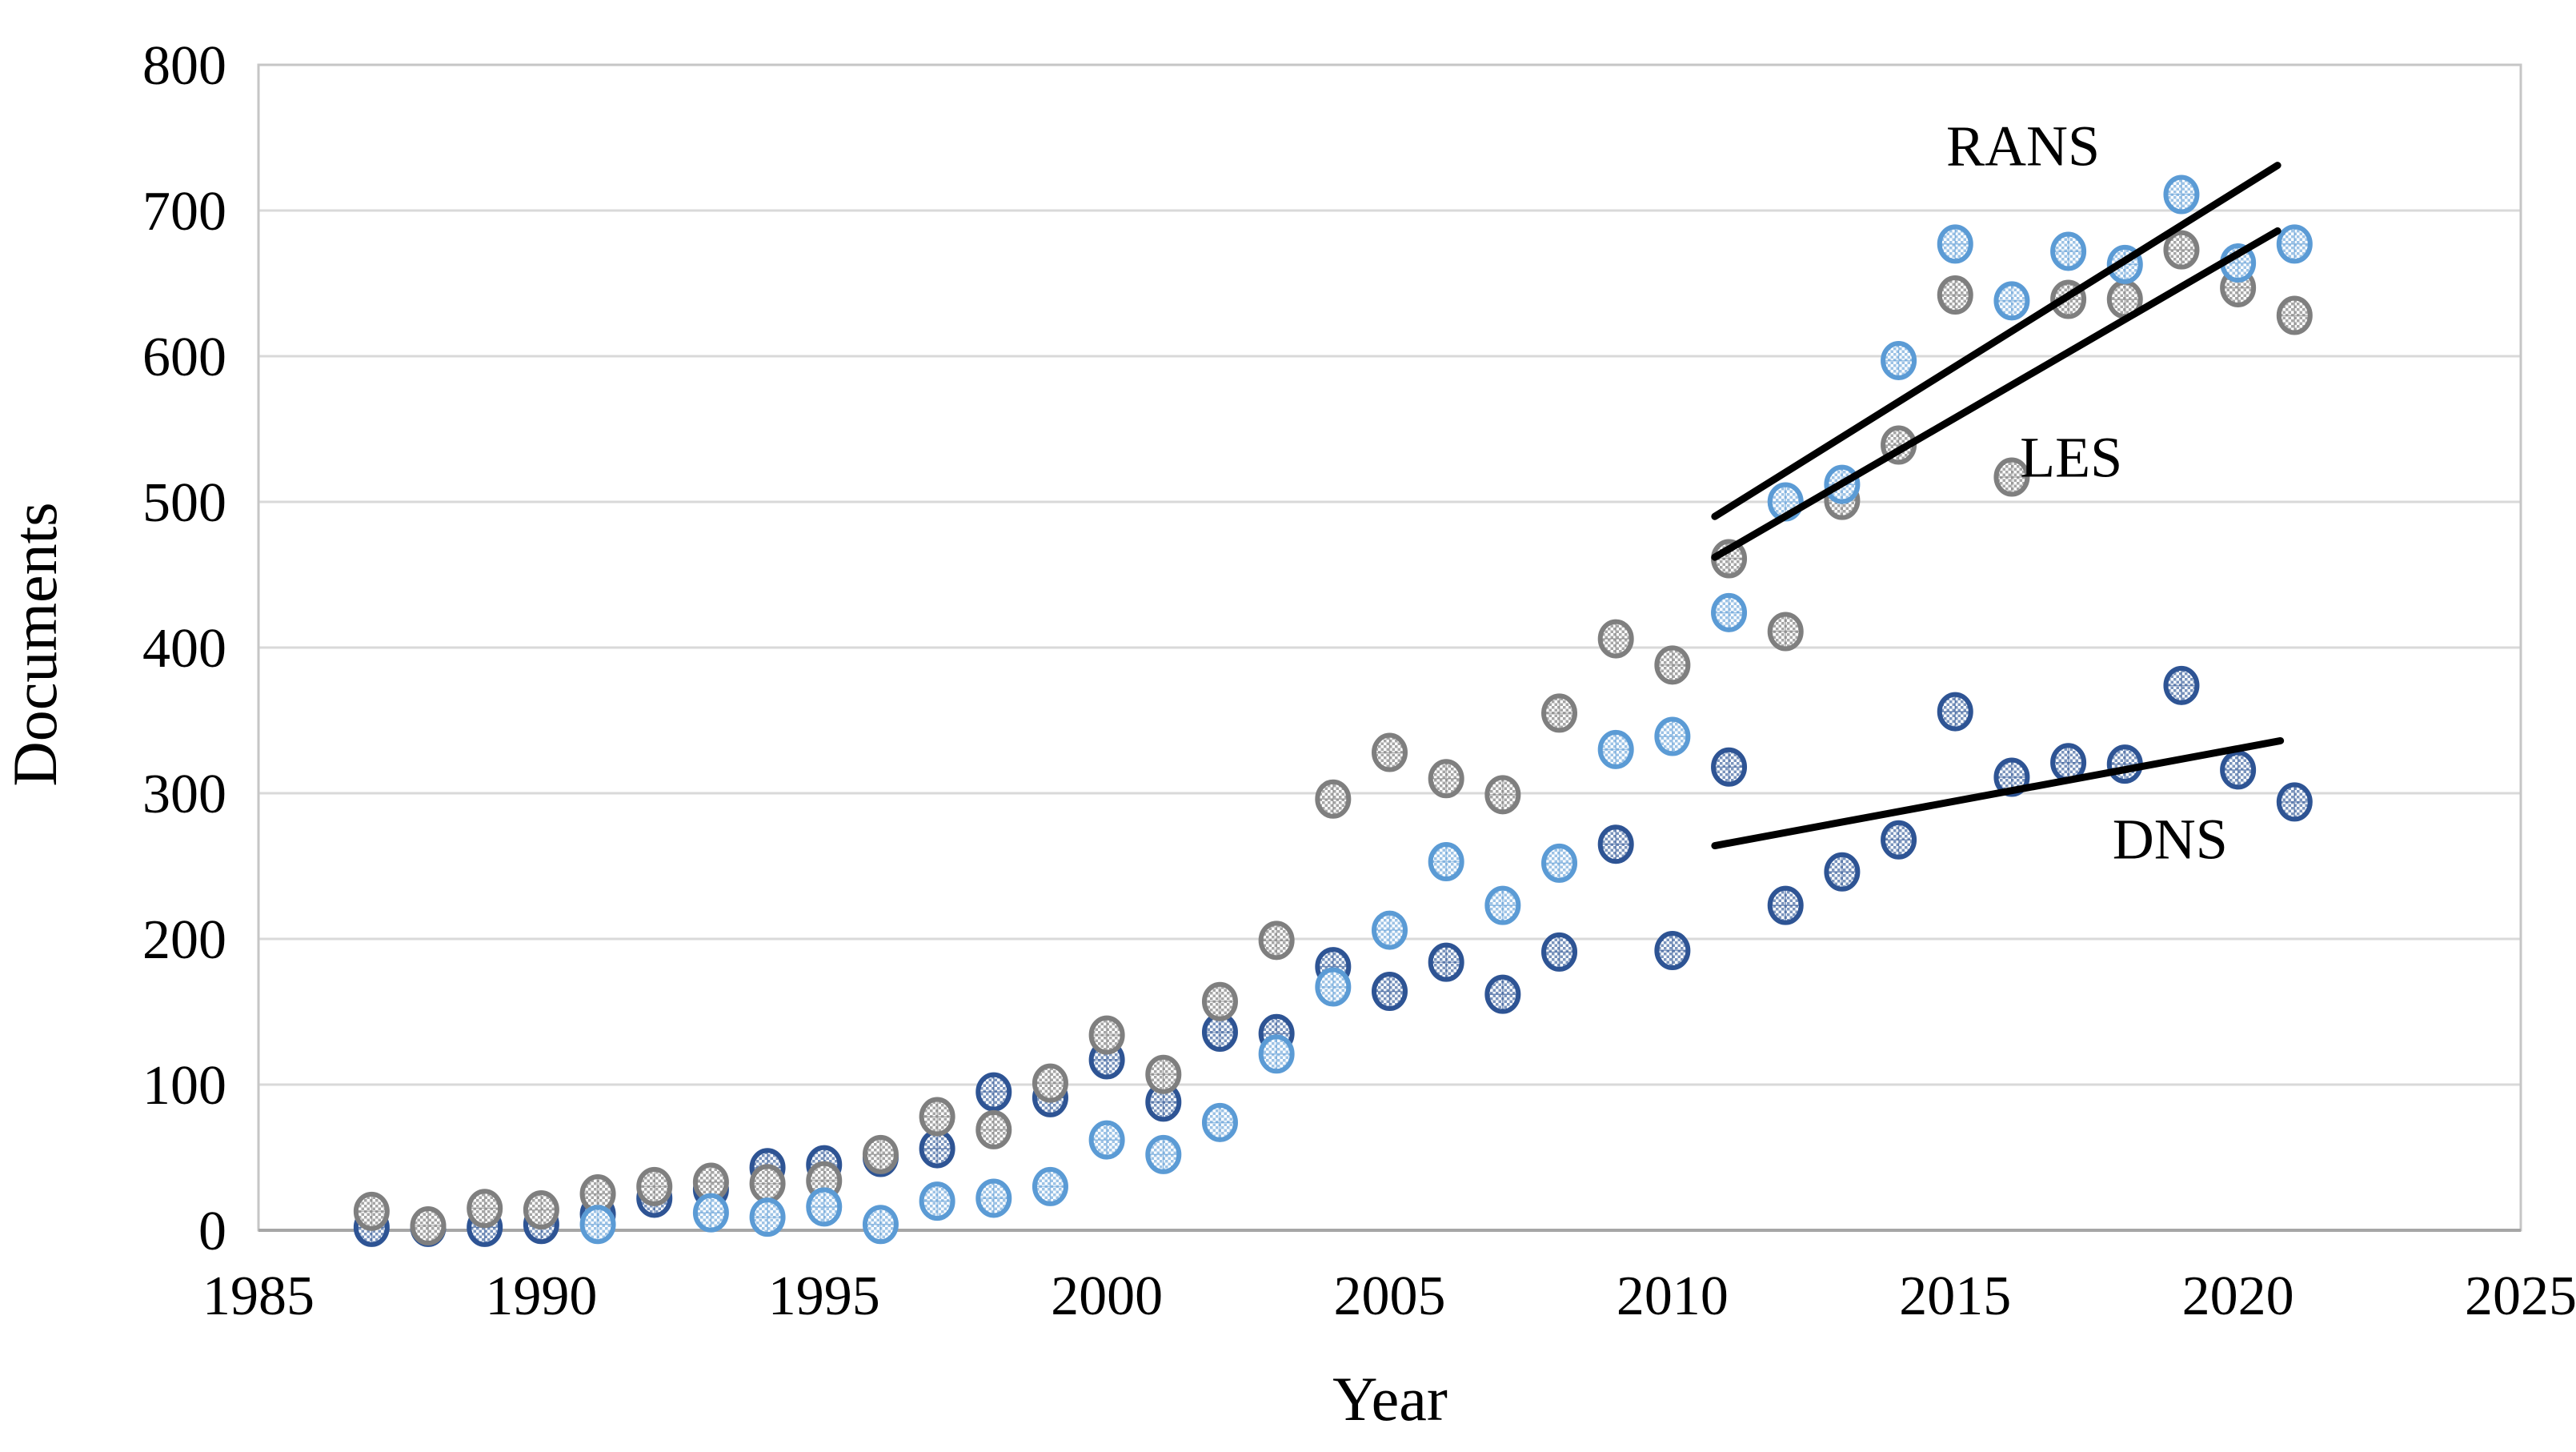 This screenshot has height=1452, width=2576. What do you see at coordinates (184, 503) in the screenshot?
I see `y-tick-label: 500` at bounding box center [184, 503].